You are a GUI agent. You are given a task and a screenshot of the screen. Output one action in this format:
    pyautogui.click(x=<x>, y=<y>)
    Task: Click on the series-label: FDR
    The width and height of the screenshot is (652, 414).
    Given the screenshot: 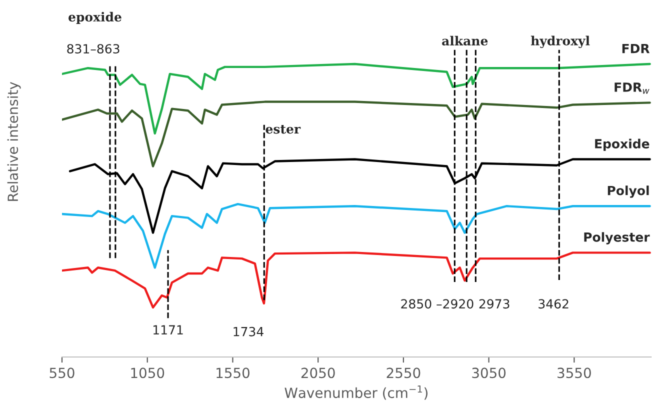 What is the action you would take?
    pyautogui.click(x=636, y=49)
    